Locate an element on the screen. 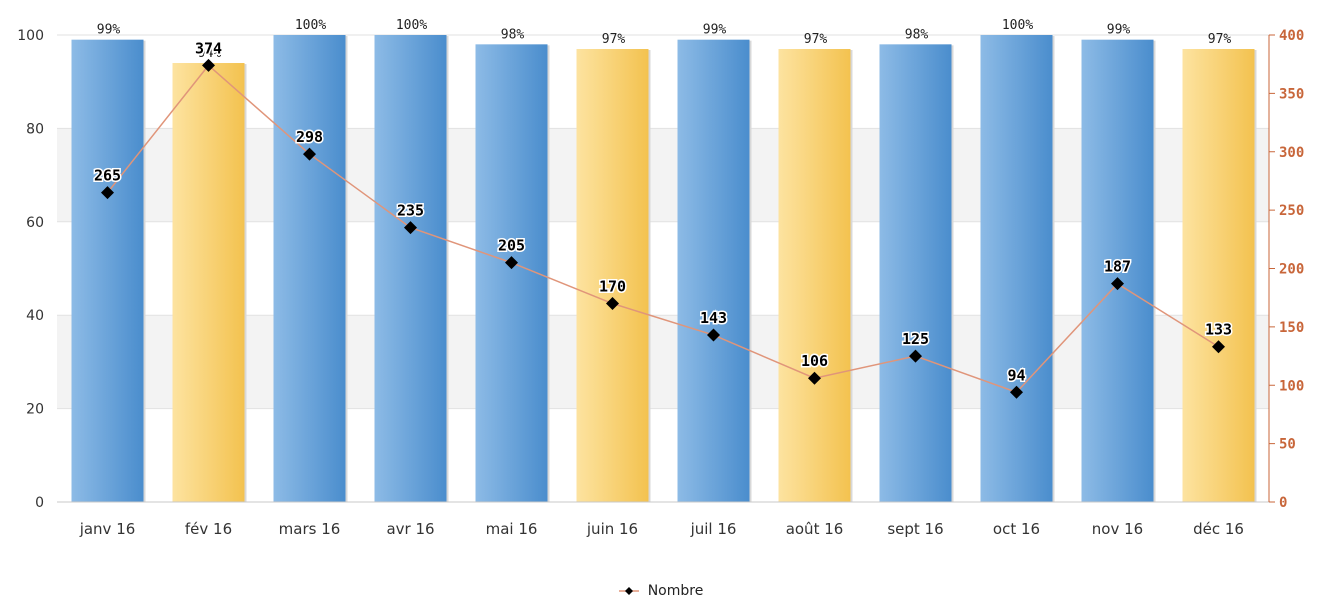  right-tick-label: 400 is located at coordinates (1291, 36).